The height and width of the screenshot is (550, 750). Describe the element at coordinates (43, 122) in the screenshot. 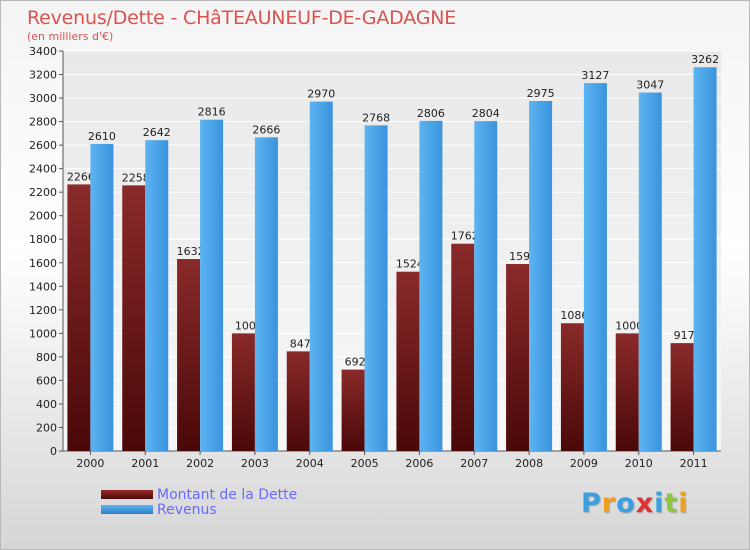

I see `y-tick-label: 2800` at that location.